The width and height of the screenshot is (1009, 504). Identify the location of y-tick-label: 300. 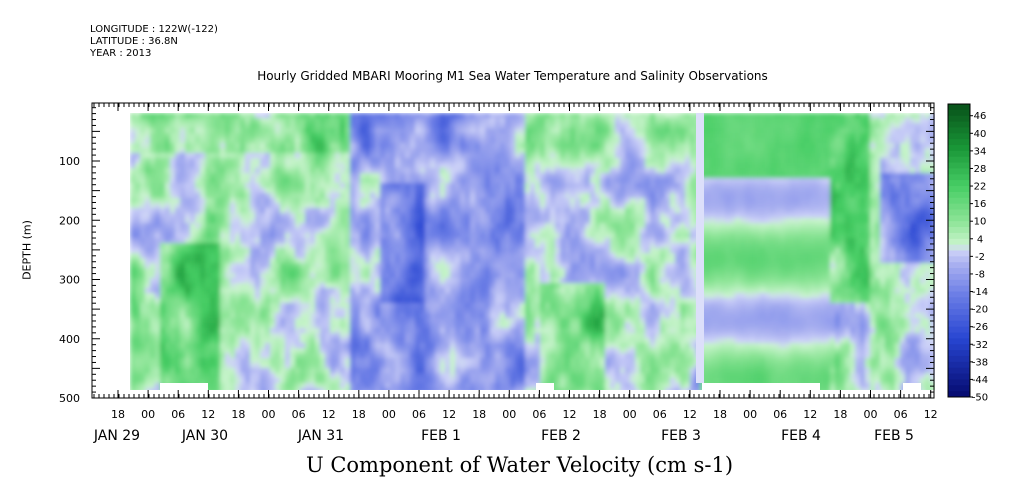
(69, 280).